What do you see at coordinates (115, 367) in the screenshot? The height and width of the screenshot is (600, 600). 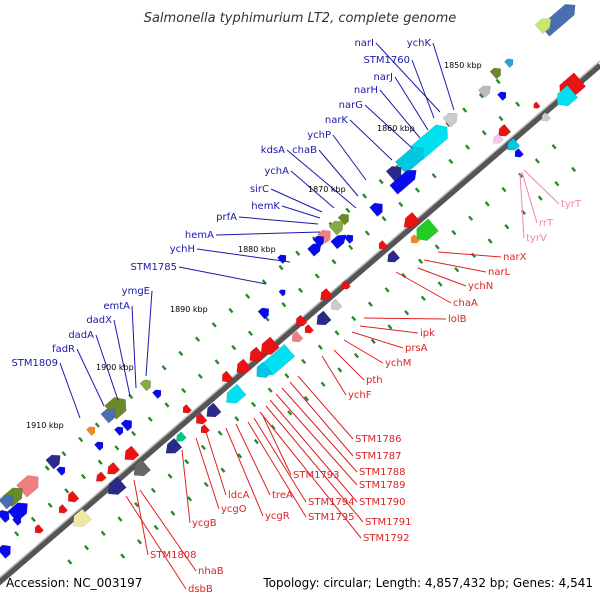 I see `position-label: 1900 kbp` at bounding box center [115, 367].